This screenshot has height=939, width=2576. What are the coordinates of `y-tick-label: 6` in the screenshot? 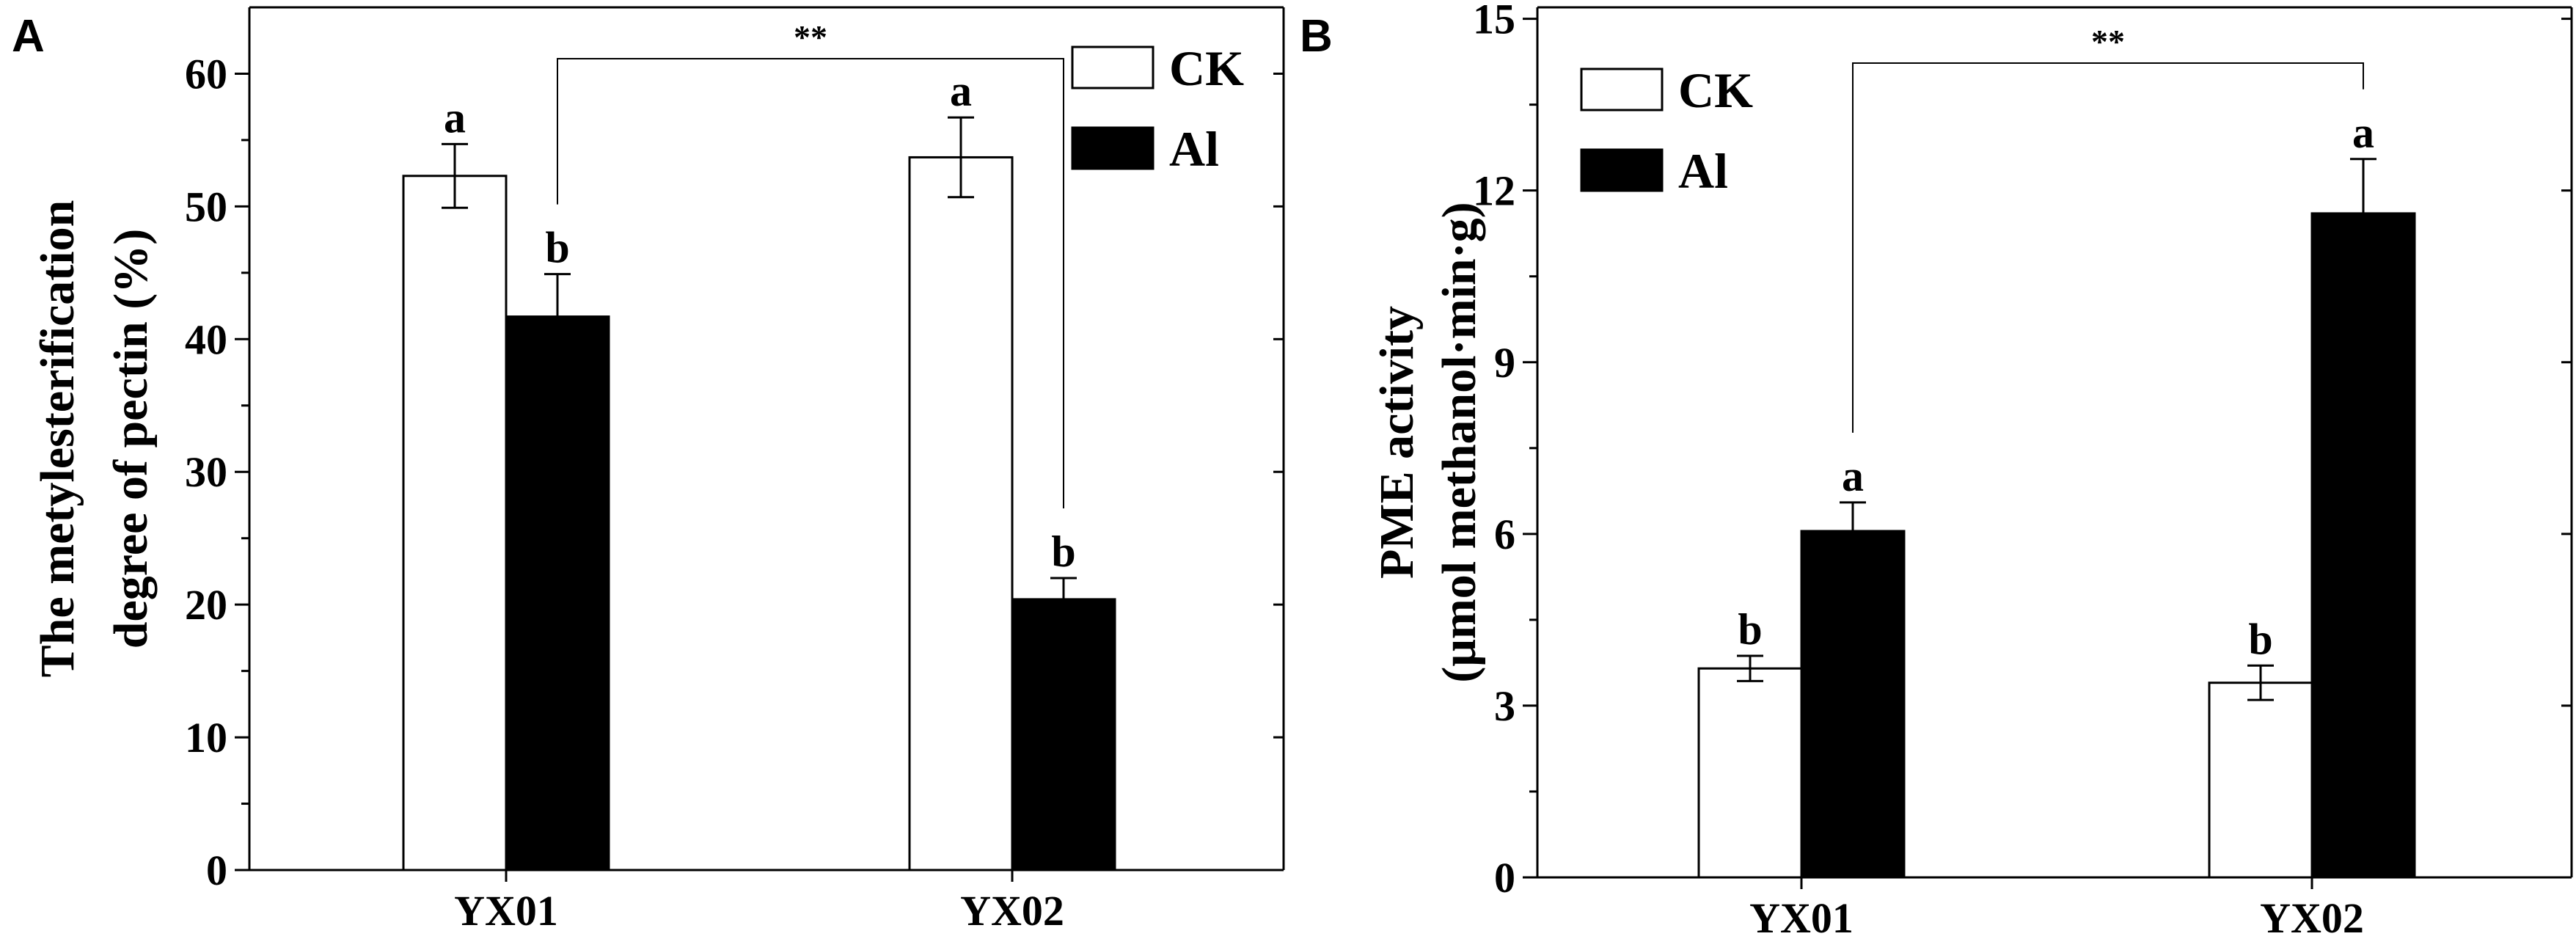 It's located at (1504, 534).